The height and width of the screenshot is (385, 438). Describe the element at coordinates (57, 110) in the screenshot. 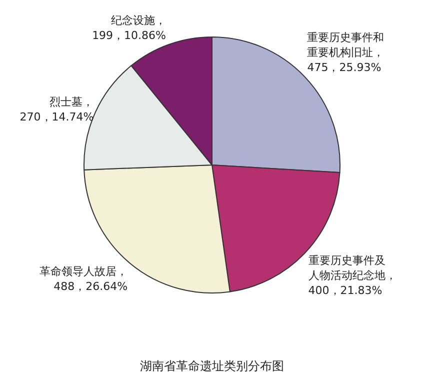

I see `slice-label: 烈士墓，270，14.74%` at that location.